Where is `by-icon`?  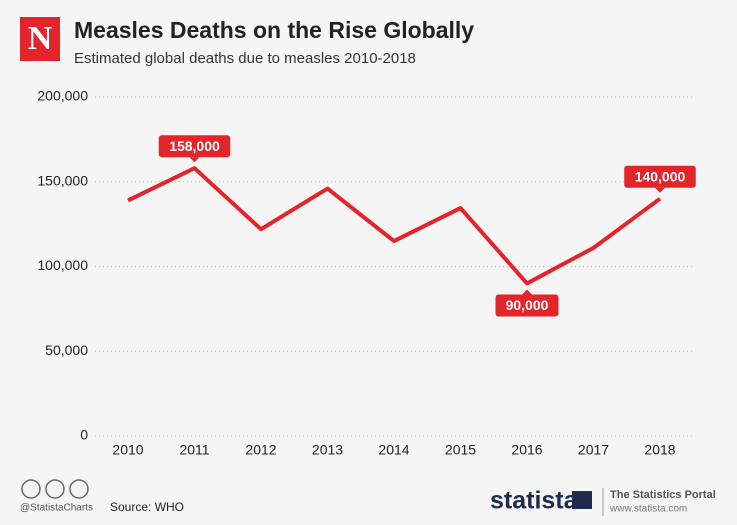 by-icon is located at coordinates (55, 489).